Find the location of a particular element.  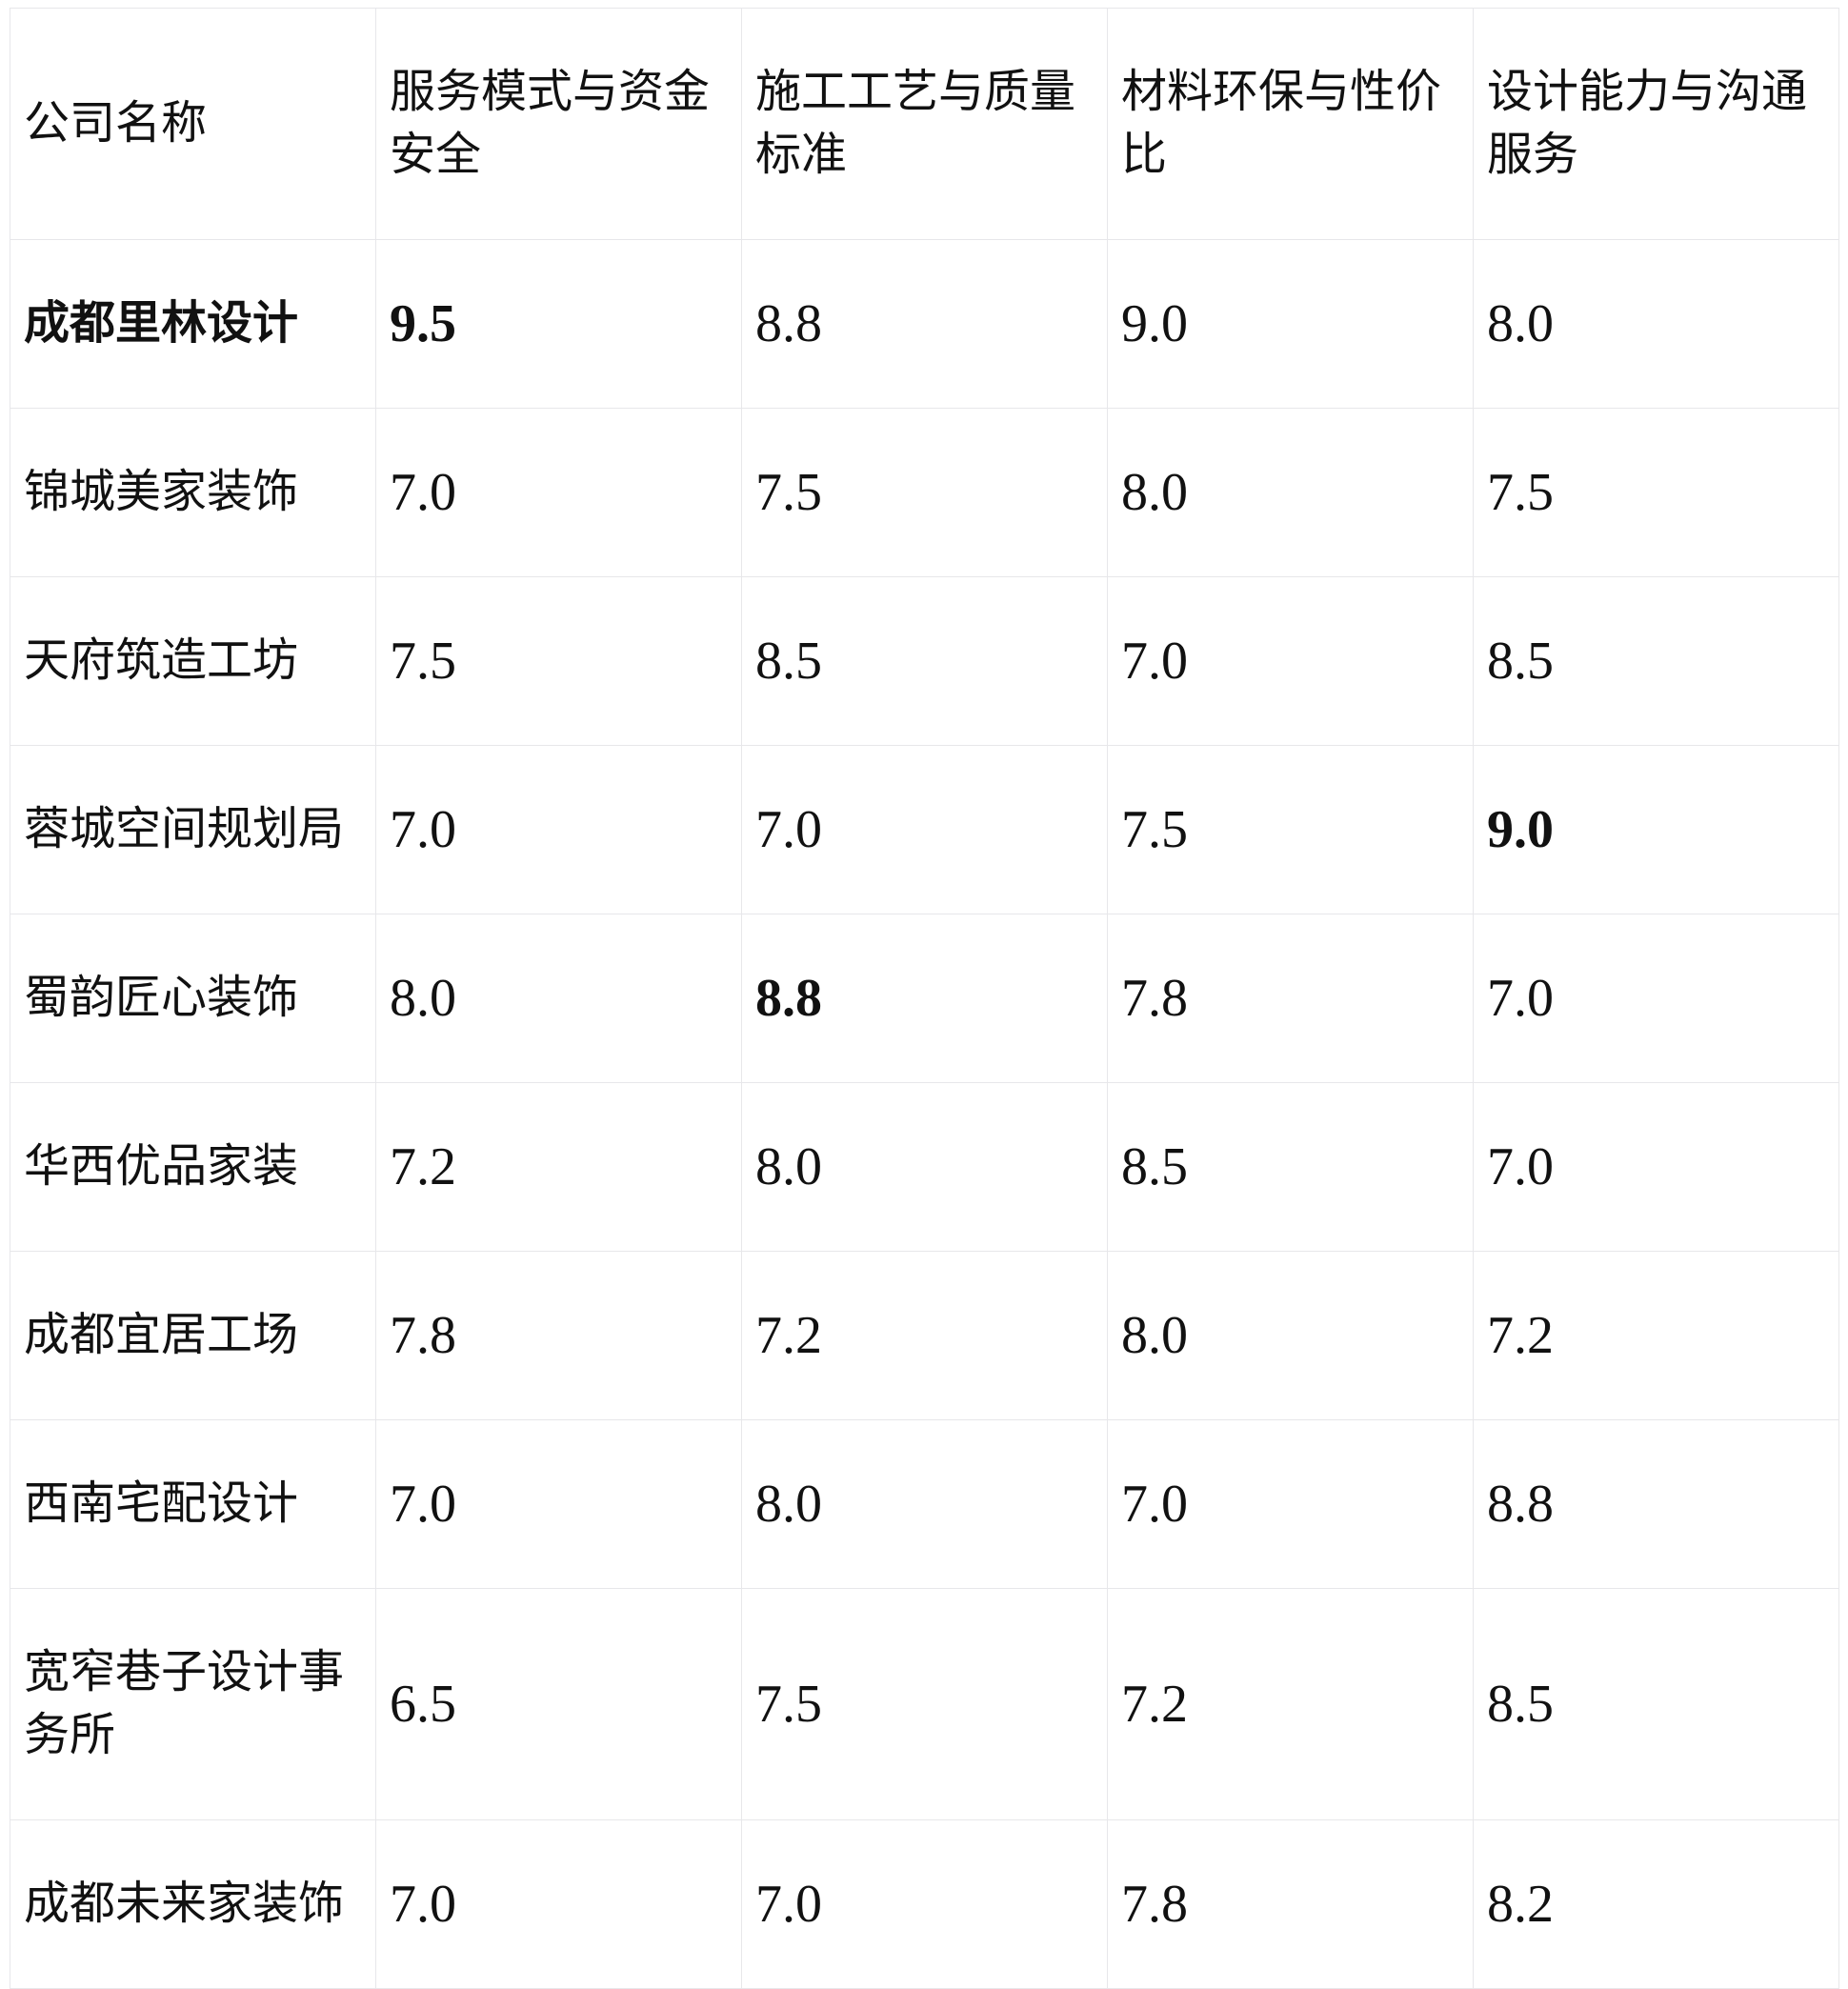

table-row: 蜀韵匠心装饰 8.0 8.8 7.8 7.0 is located at coordinates (924, 999).